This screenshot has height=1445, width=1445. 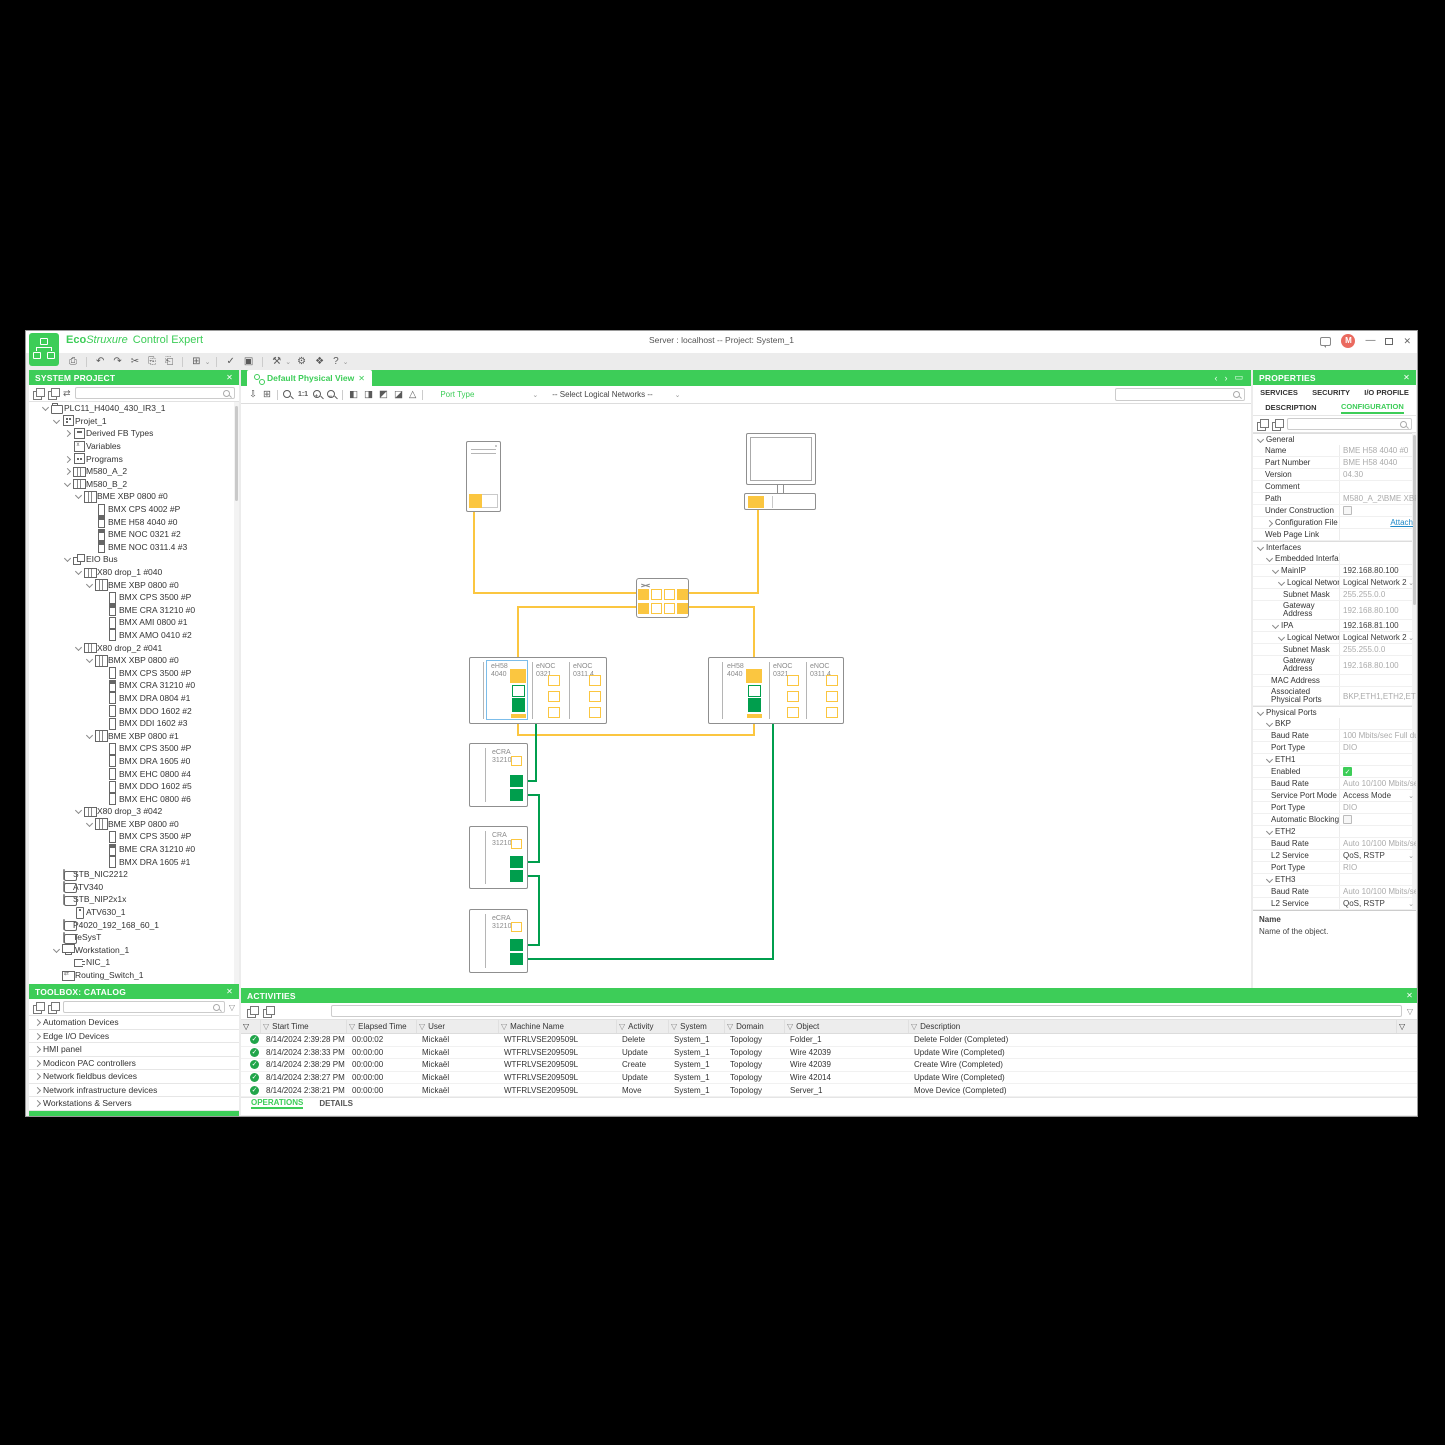 I want to click on column-header: ▽ Start Time, so click(x=304, y=1026).